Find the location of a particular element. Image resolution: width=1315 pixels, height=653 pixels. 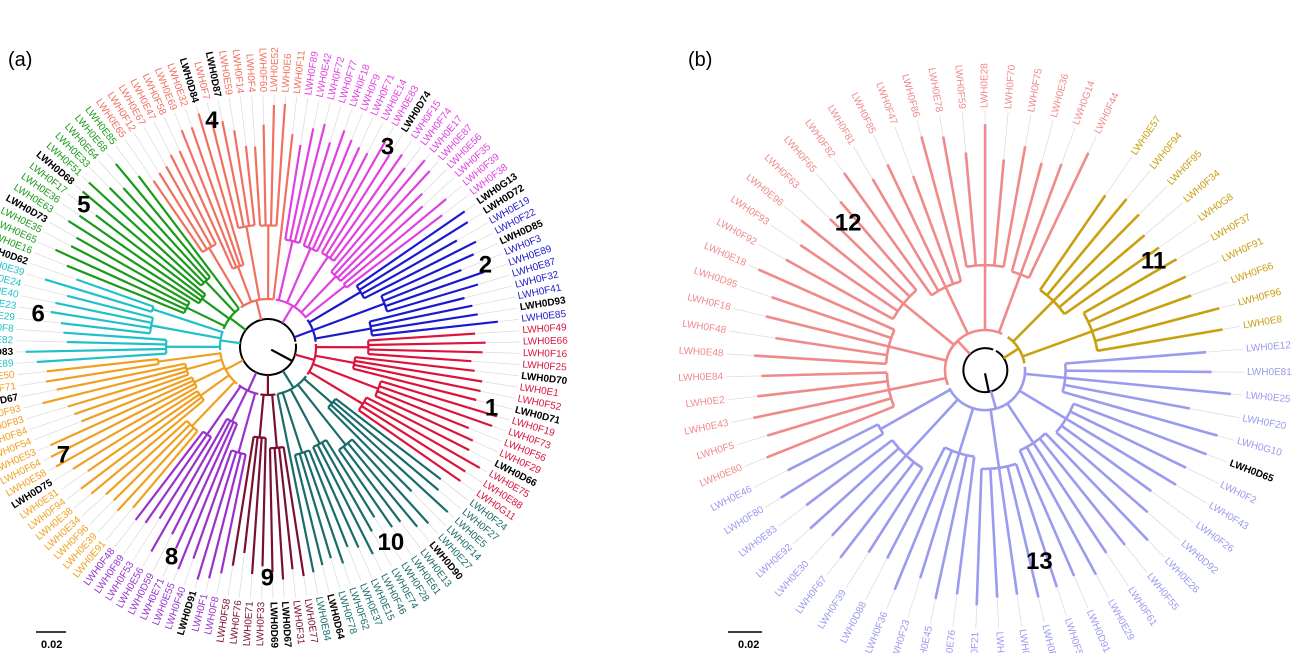

leaf-label: LWH0E12 is located at coordinates (1269, 347).